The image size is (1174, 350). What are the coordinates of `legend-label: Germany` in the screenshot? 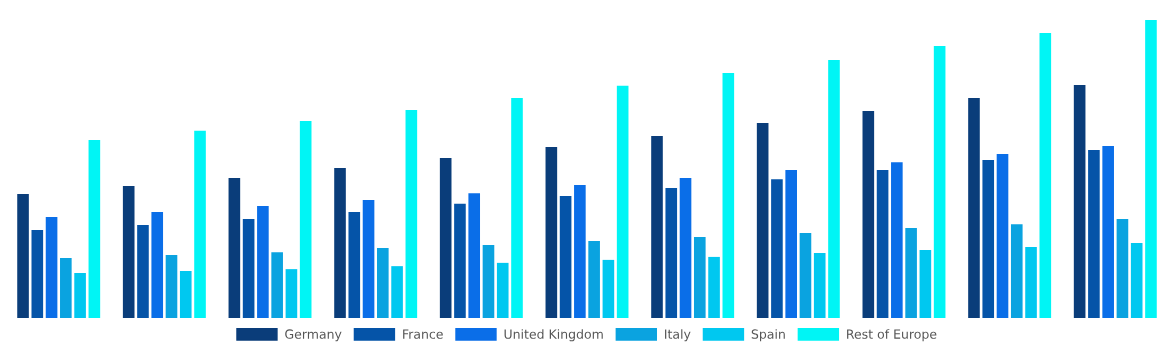 It's located at (313, 335).